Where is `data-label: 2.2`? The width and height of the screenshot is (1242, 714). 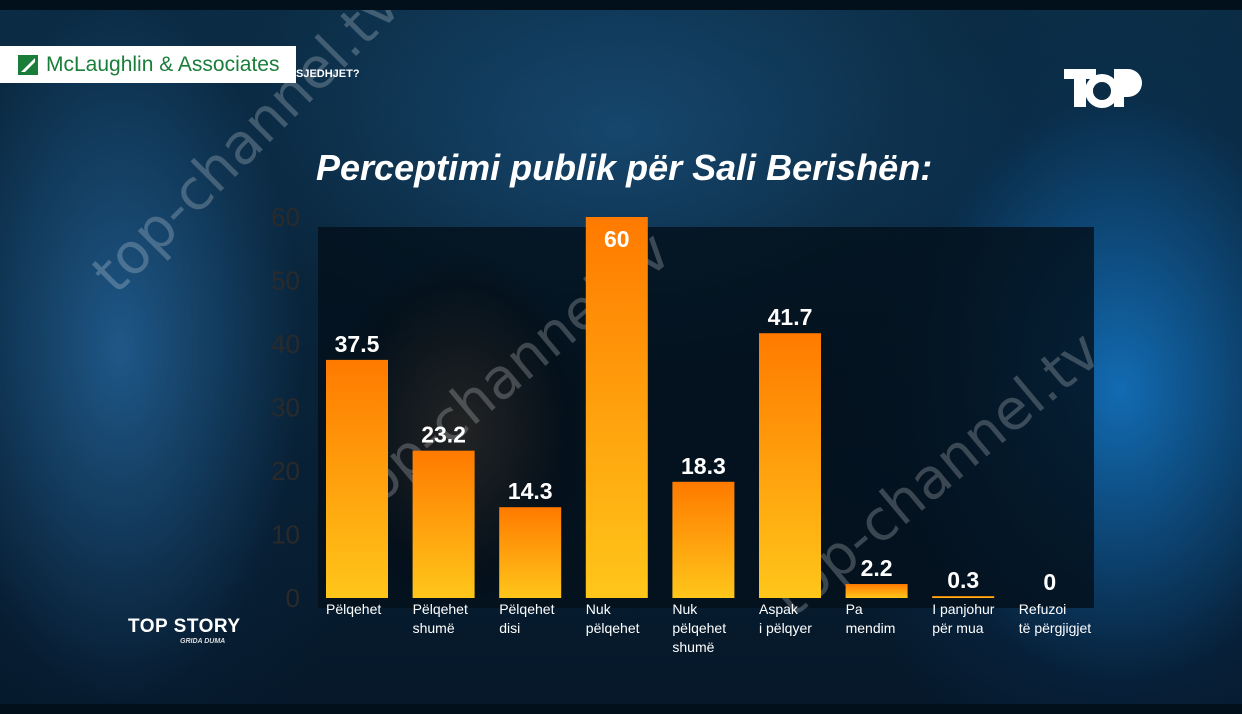
data-label: 2.2 is located at coordinates (877, 568).